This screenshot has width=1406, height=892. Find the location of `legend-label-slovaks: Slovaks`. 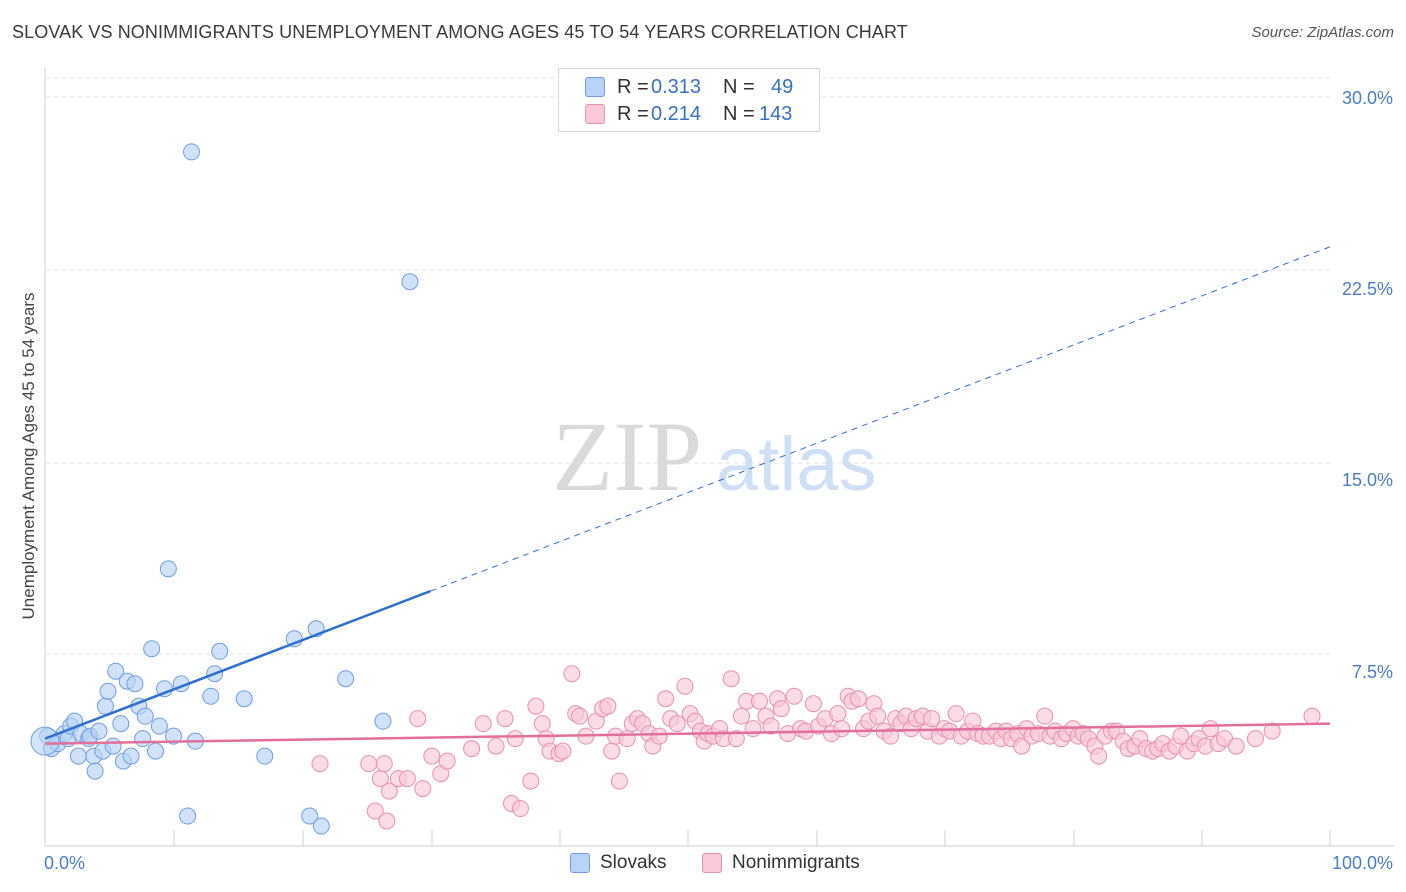

legend-label-slovaks: Slovaks is located at coordinates (633, 862).